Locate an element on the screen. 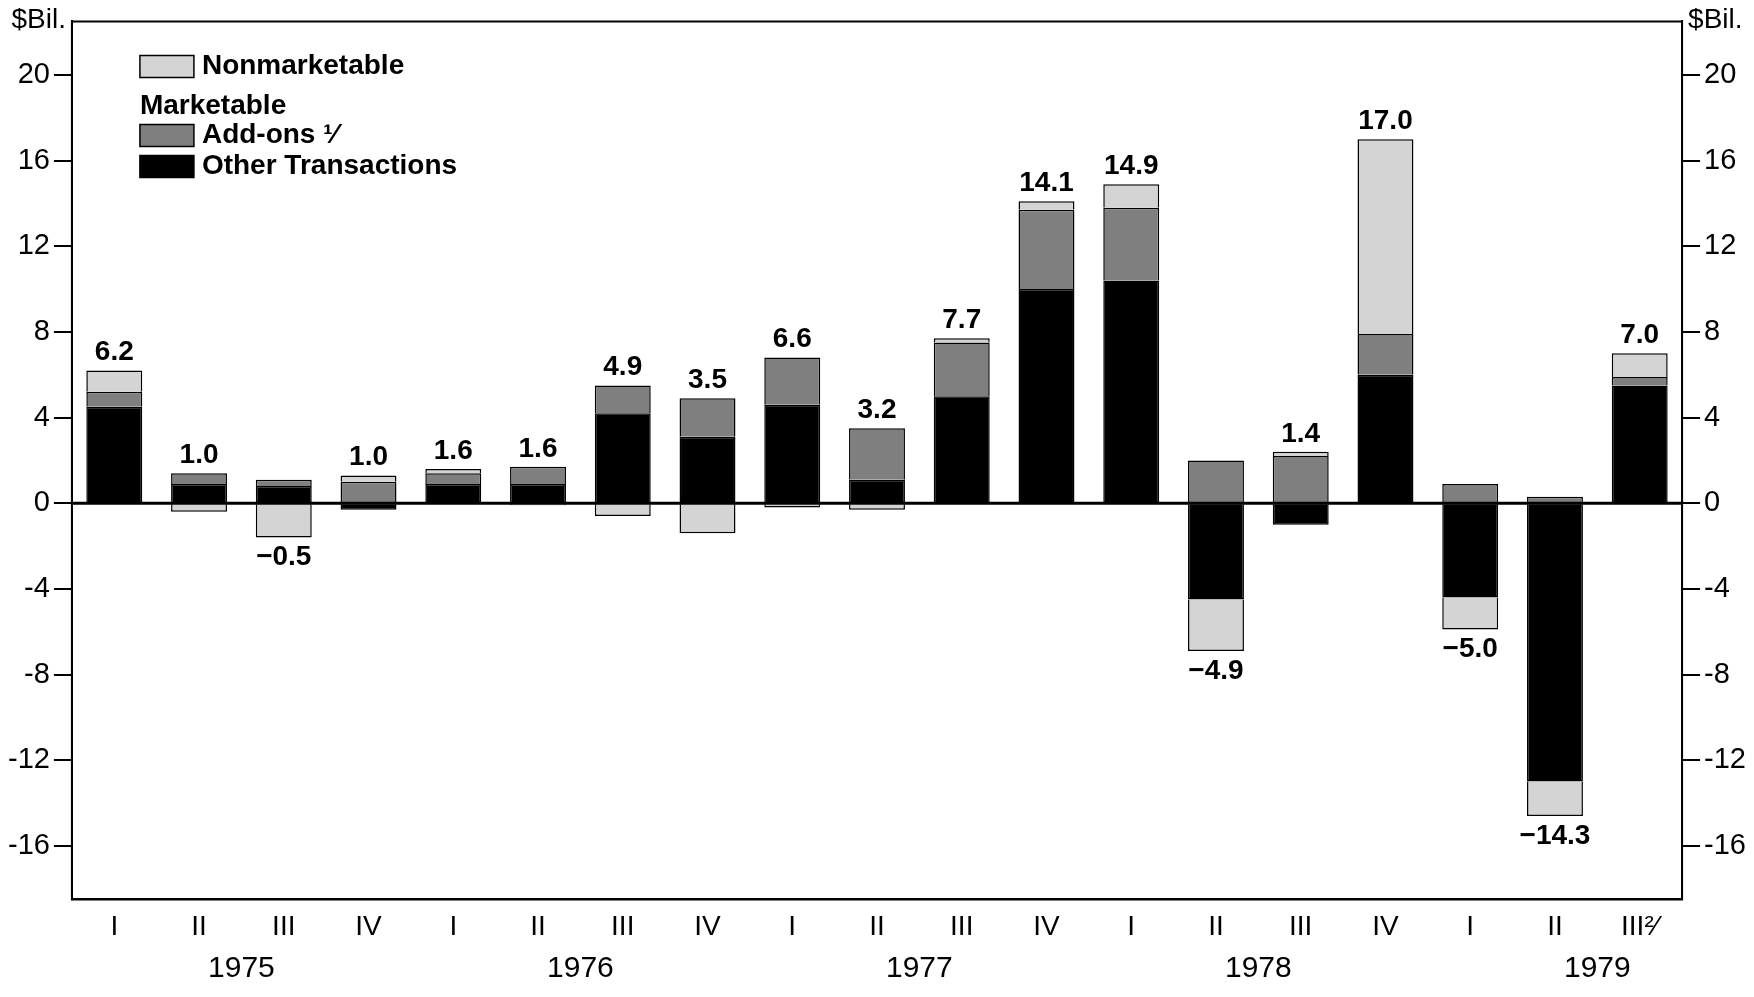 This screenshot has height=997, width=1754. total-label: 17.0 is located at coordinates (1385, 119).